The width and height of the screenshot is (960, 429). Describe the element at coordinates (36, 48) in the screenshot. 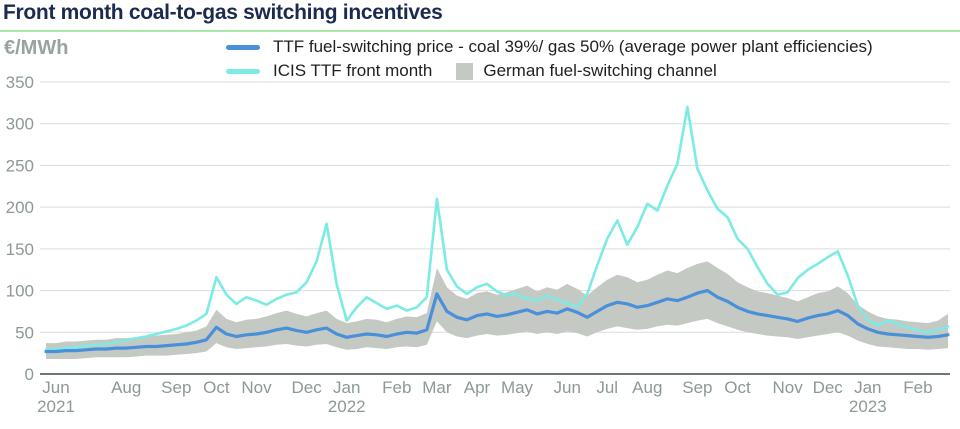

I see `y-axis-unit-label: €/MWh` at that location.